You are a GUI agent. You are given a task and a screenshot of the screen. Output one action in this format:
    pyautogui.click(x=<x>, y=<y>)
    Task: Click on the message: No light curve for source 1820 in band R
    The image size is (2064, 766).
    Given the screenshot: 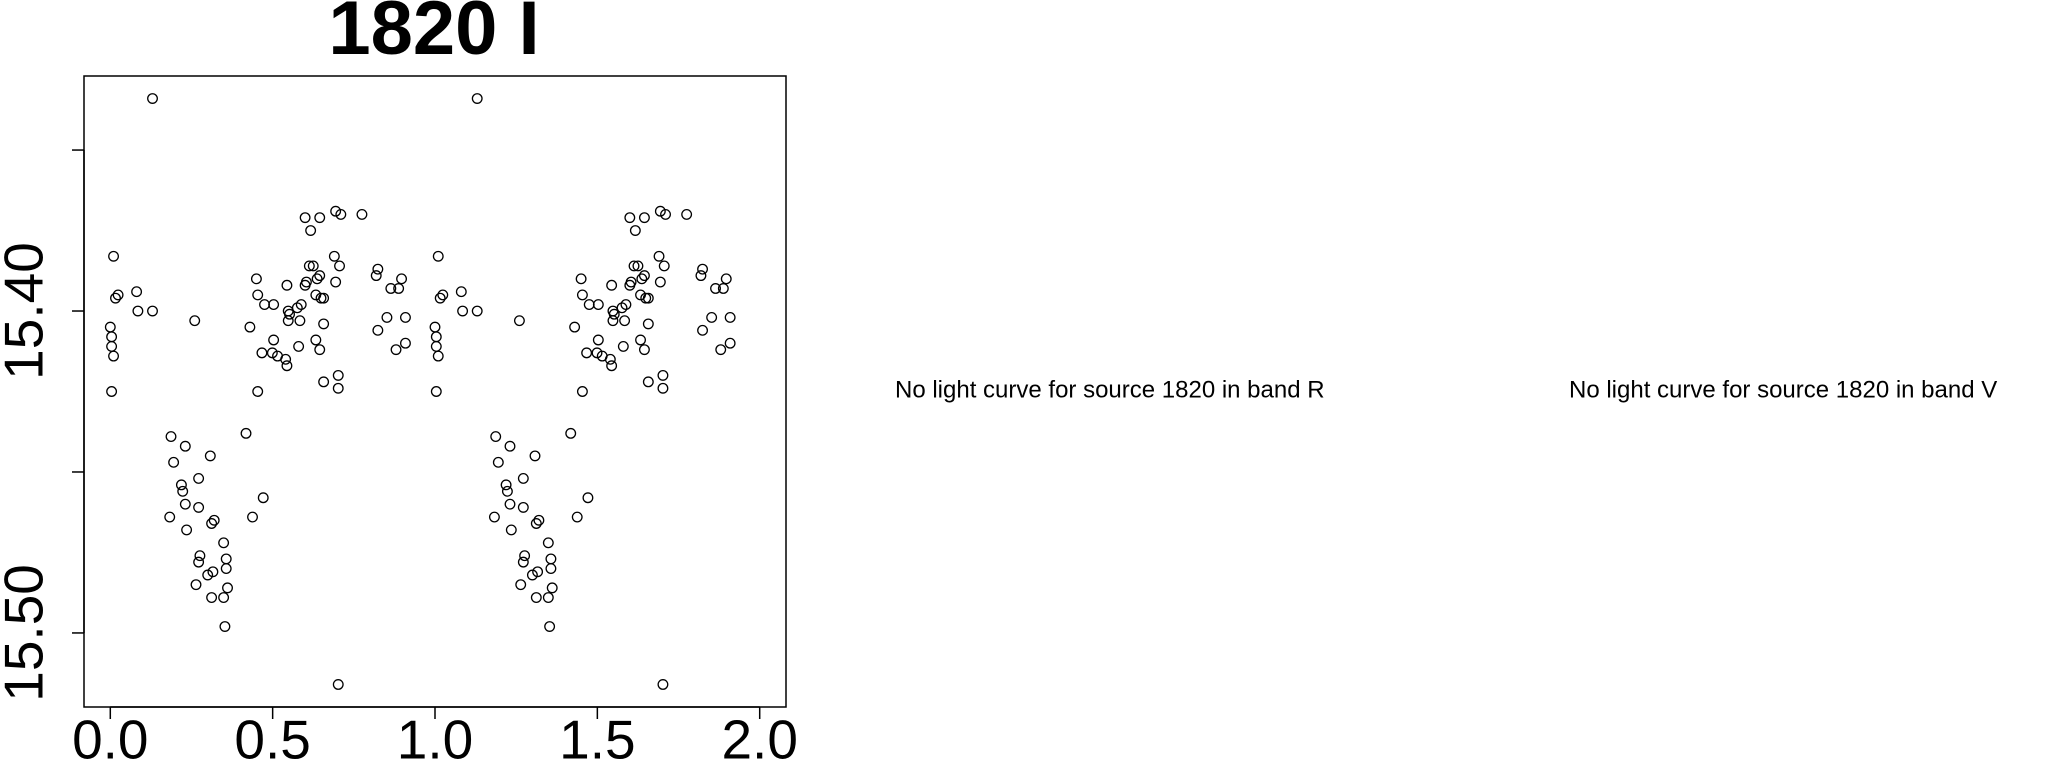 What is the action you would take?
    pyautogui.click(x=1110, y=389)
    